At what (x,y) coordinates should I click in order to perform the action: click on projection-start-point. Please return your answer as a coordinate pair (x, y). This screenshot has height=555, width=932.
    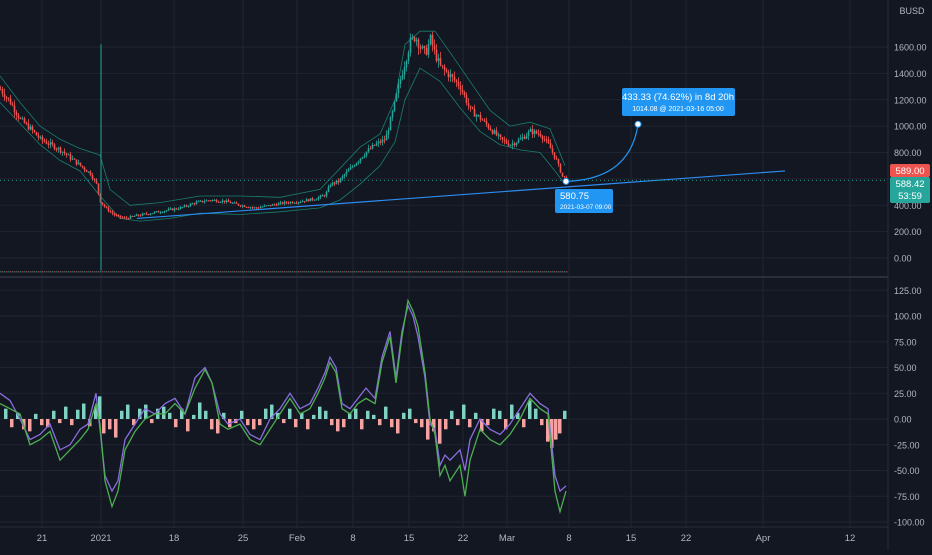
    Looking at the image, I should click on (566, 181).